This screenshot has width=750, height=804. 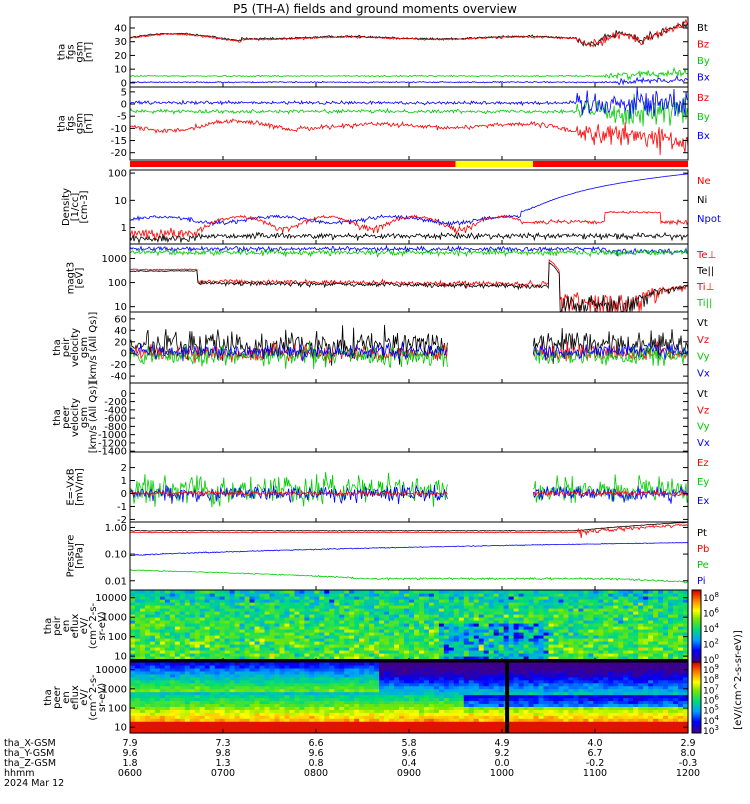 I want to click on legend-entry: Vz, so click(x=703, y=410).